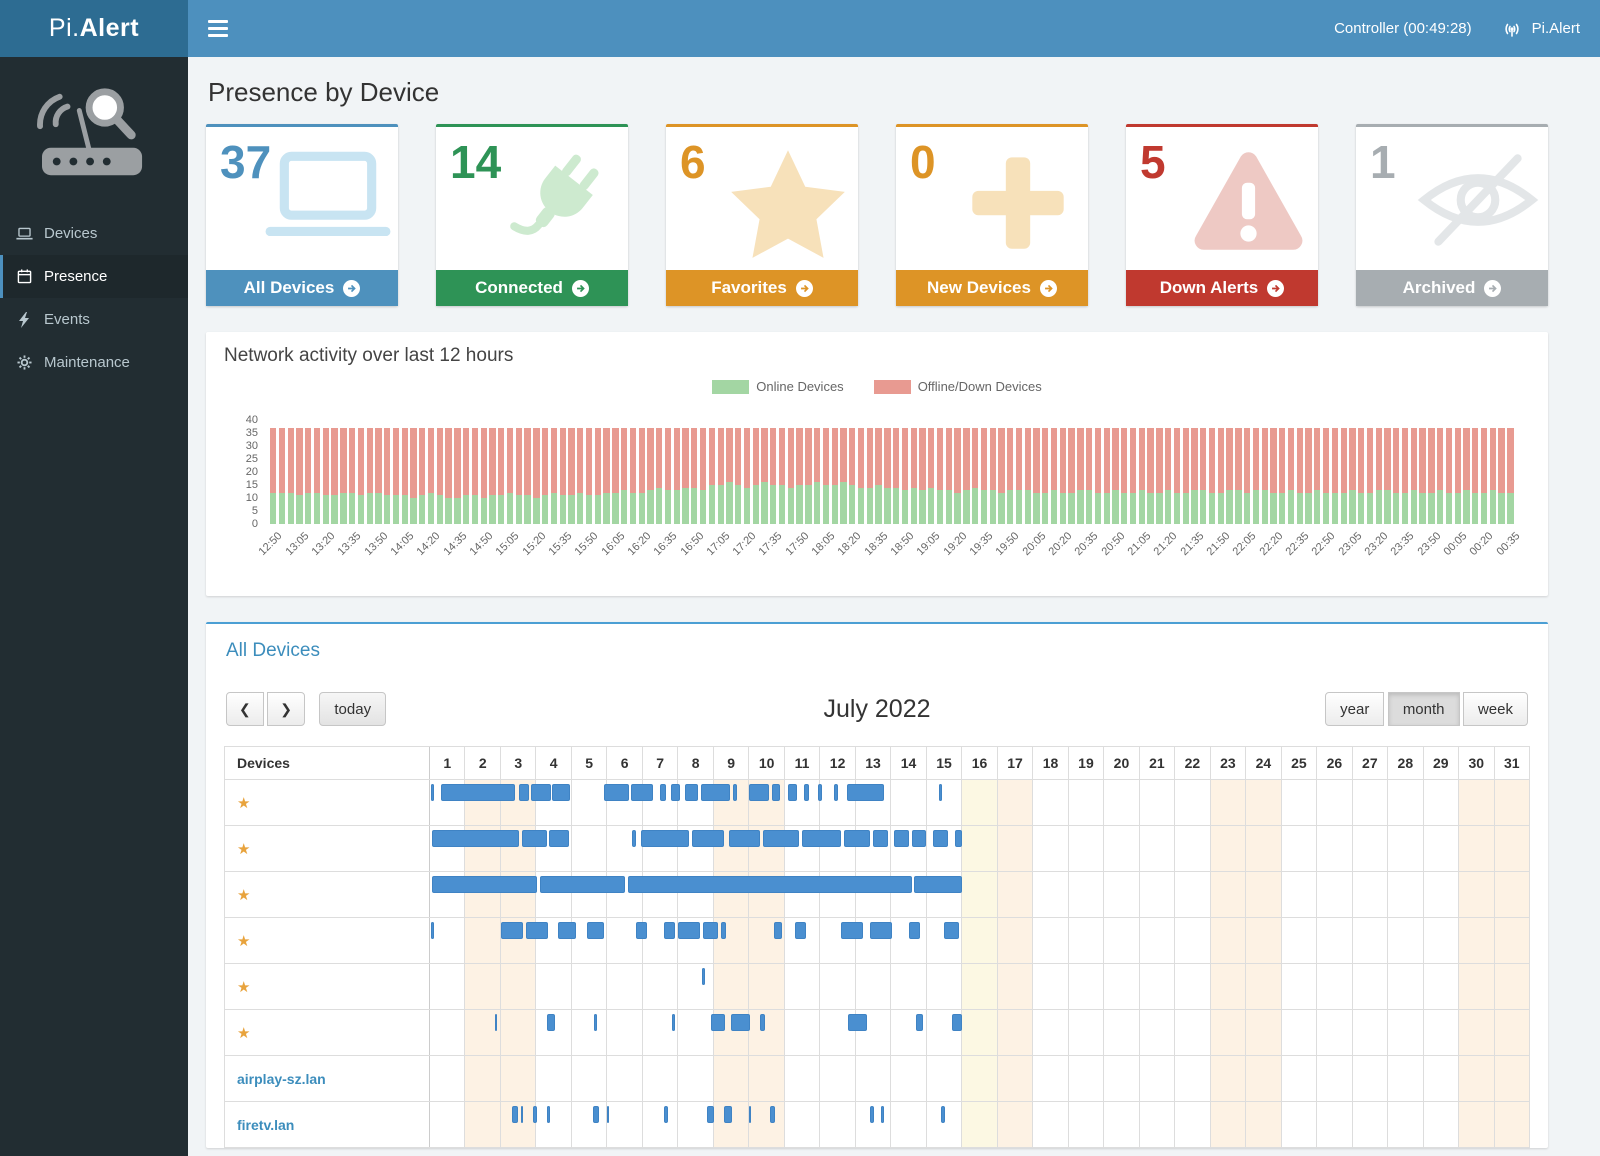  I want to click on calendar-view-month-button: month, so click(1423, 709).